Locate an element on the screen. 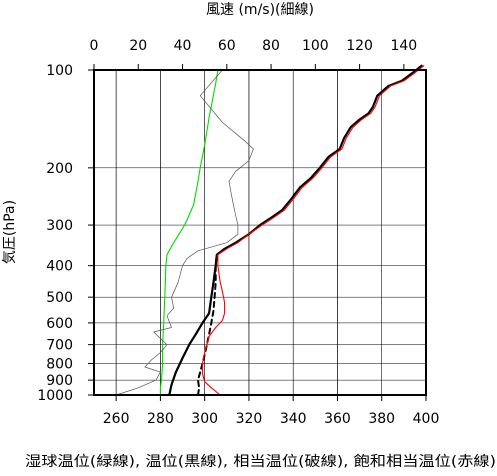 This screenshot has width=497, height=476. y-axis-title: 気圧(hPa) is located at coordinates (10, 232).